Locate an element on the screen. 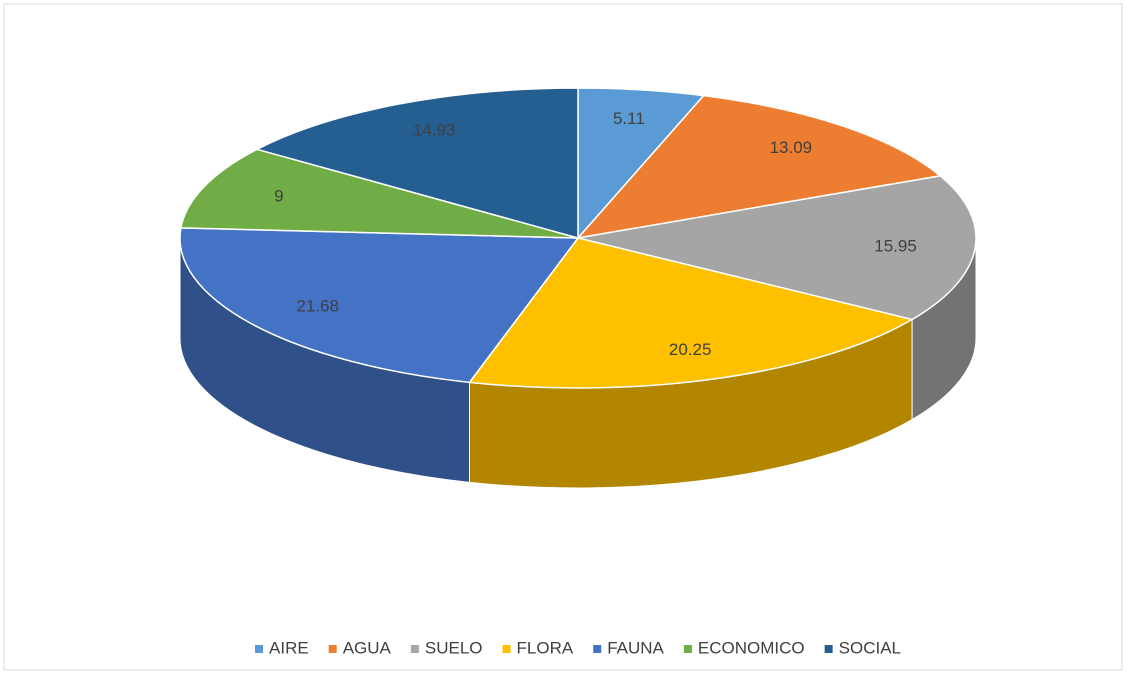  data-label: 9 is located at coordinates (278, 195).